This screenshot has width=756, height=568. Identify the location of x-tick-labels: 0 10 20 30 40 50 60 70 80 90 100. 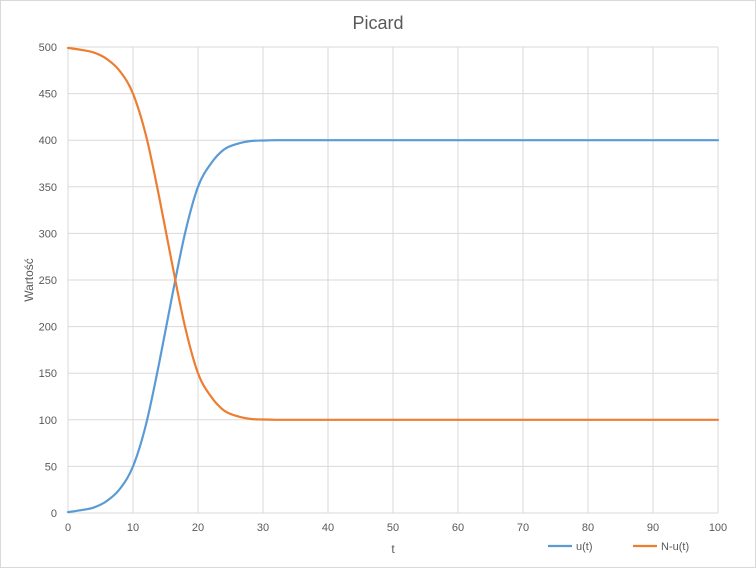
(396, 528).